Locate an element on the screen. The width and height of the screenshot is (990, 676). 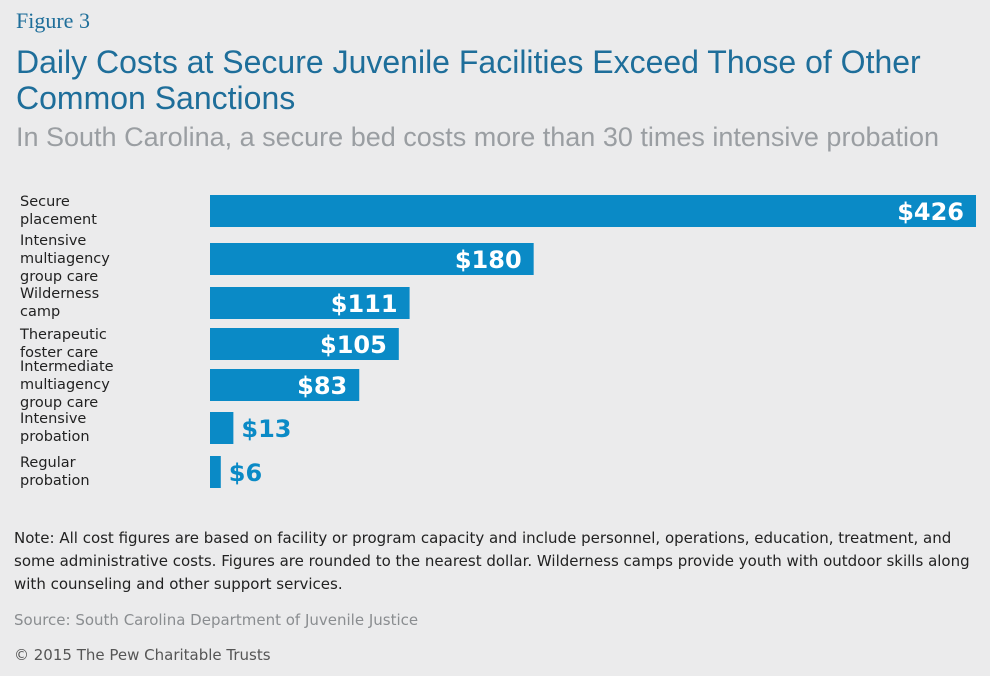
value-label: $426 is located at coordinates (930, 212).